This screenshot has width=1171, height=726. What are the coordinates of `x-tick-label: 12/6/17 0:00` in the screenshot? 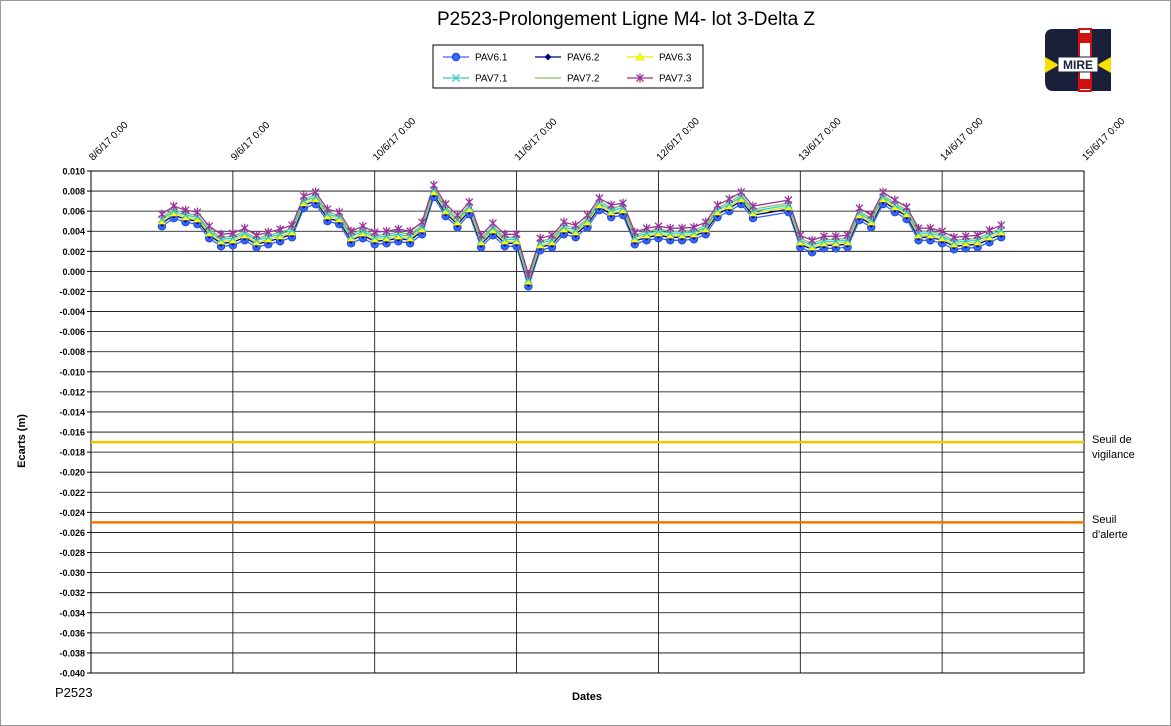 It's located at (678, 139).